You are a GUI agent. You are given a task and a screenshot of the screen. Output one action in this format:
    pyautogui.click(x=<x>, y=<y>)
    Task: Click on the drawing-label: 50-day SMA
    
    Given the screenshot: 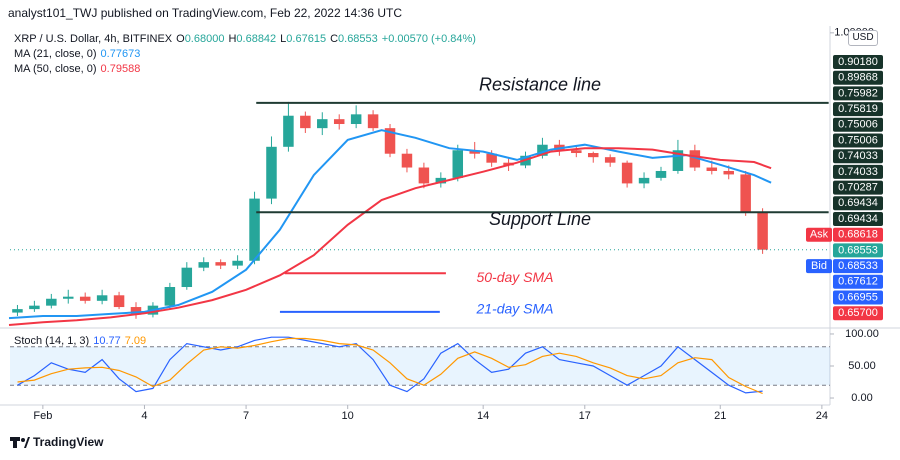 What is the action you would take?
    pyautogui.click(x=514, y=277)
    